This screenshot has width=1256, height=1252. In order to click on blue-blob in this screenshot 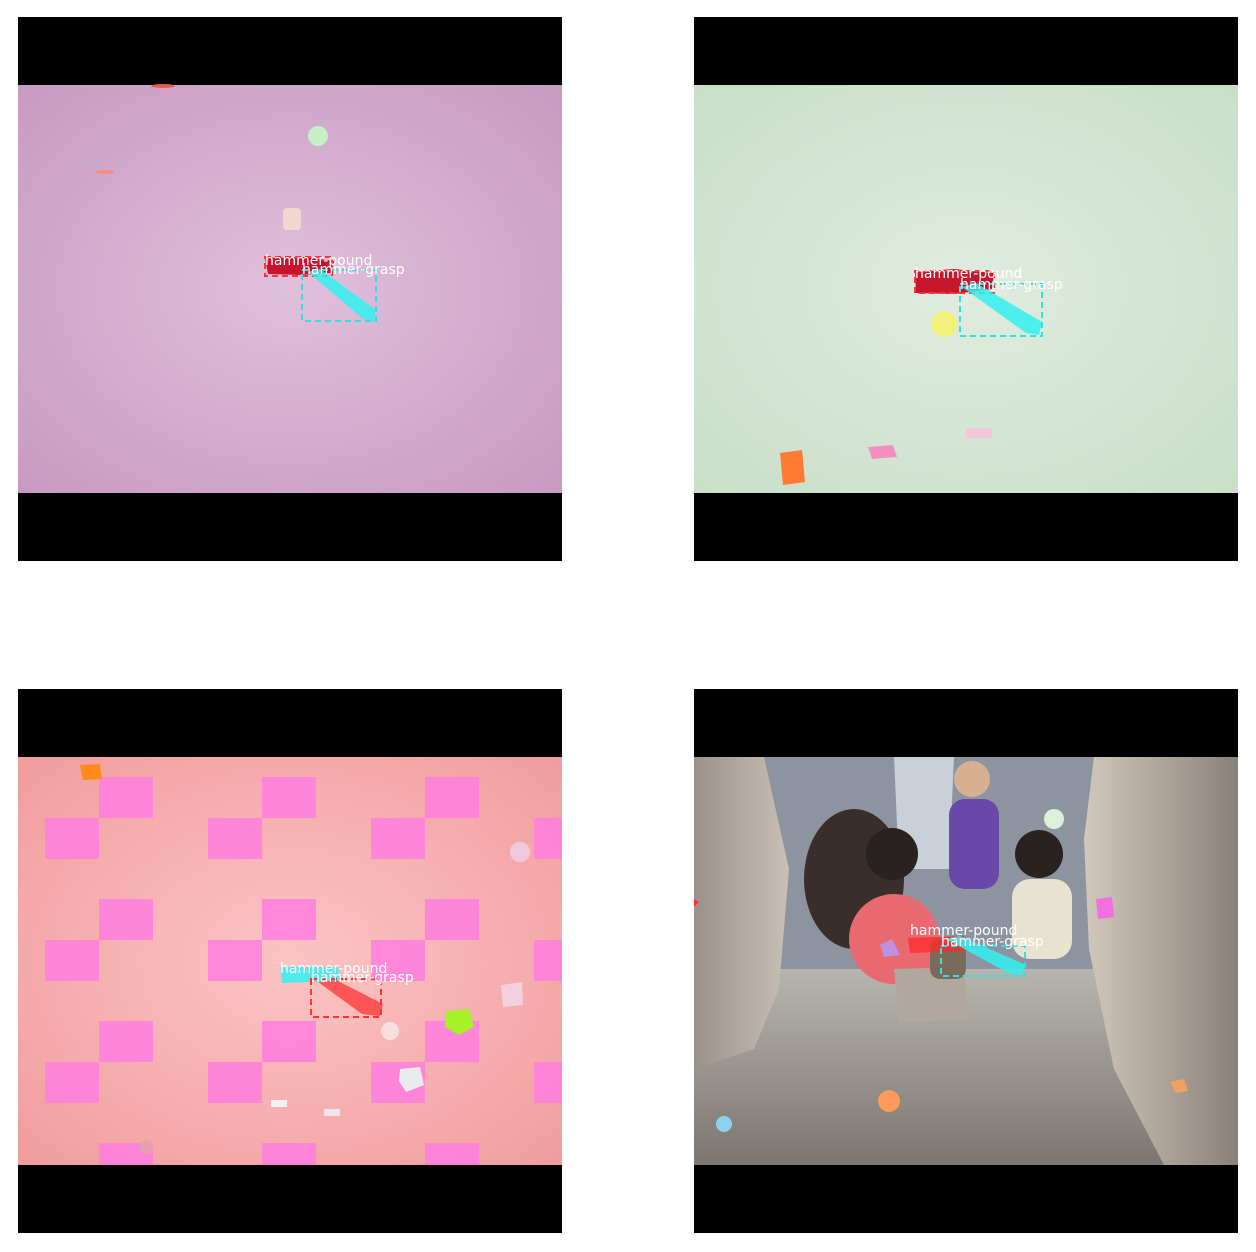, I will do `click(724, 1124)`.